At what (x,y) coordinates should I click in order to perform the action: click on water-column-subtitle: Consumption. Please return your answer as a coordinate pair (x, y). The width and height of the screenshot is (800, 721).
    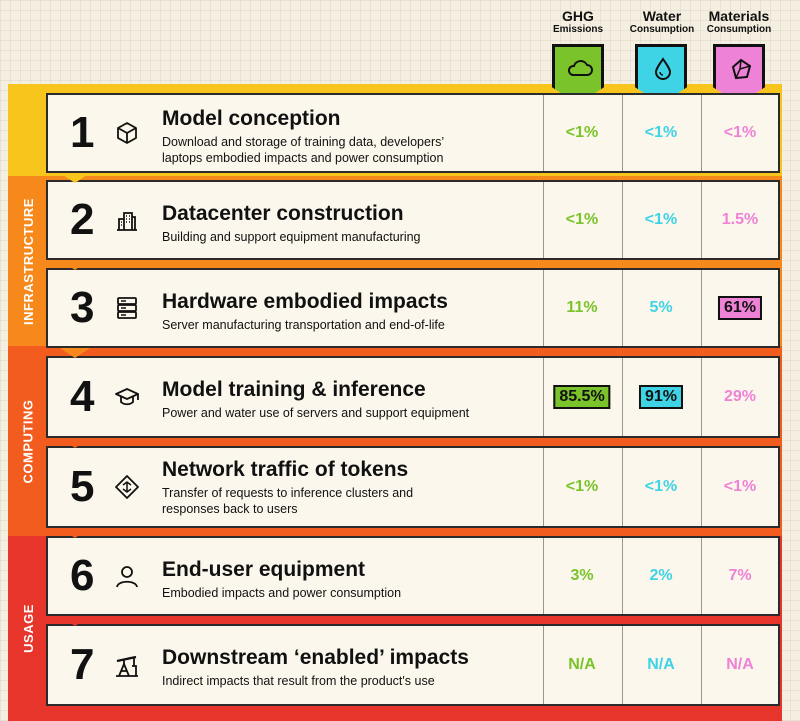
    Looking at the image, I should click on (662, 29).